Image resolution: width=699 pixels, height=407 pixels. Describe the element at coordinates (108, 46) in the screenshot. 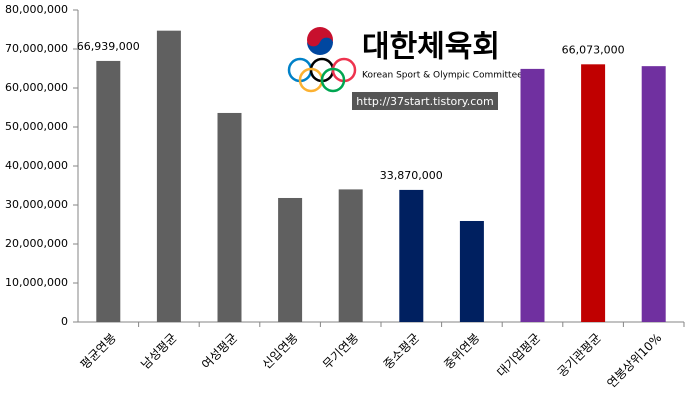

I see `value-label: 66,939,000` at that location.